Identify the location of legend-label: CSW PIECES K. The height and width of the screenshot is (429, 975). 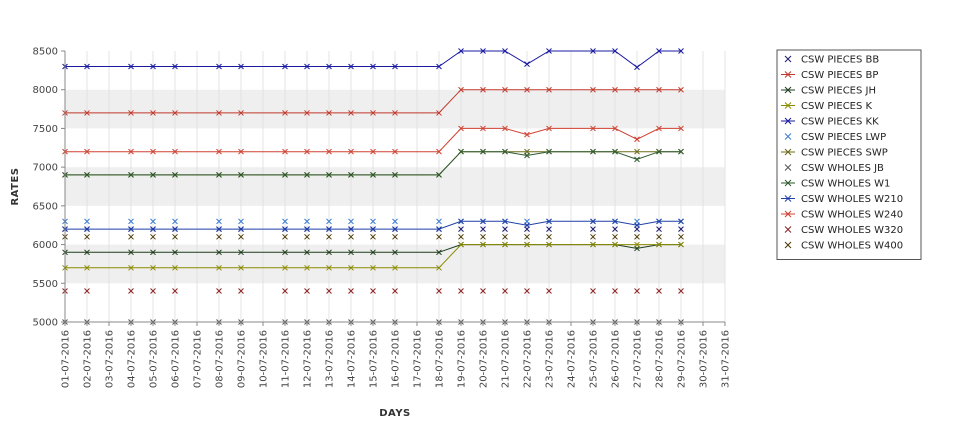
(837, 106).